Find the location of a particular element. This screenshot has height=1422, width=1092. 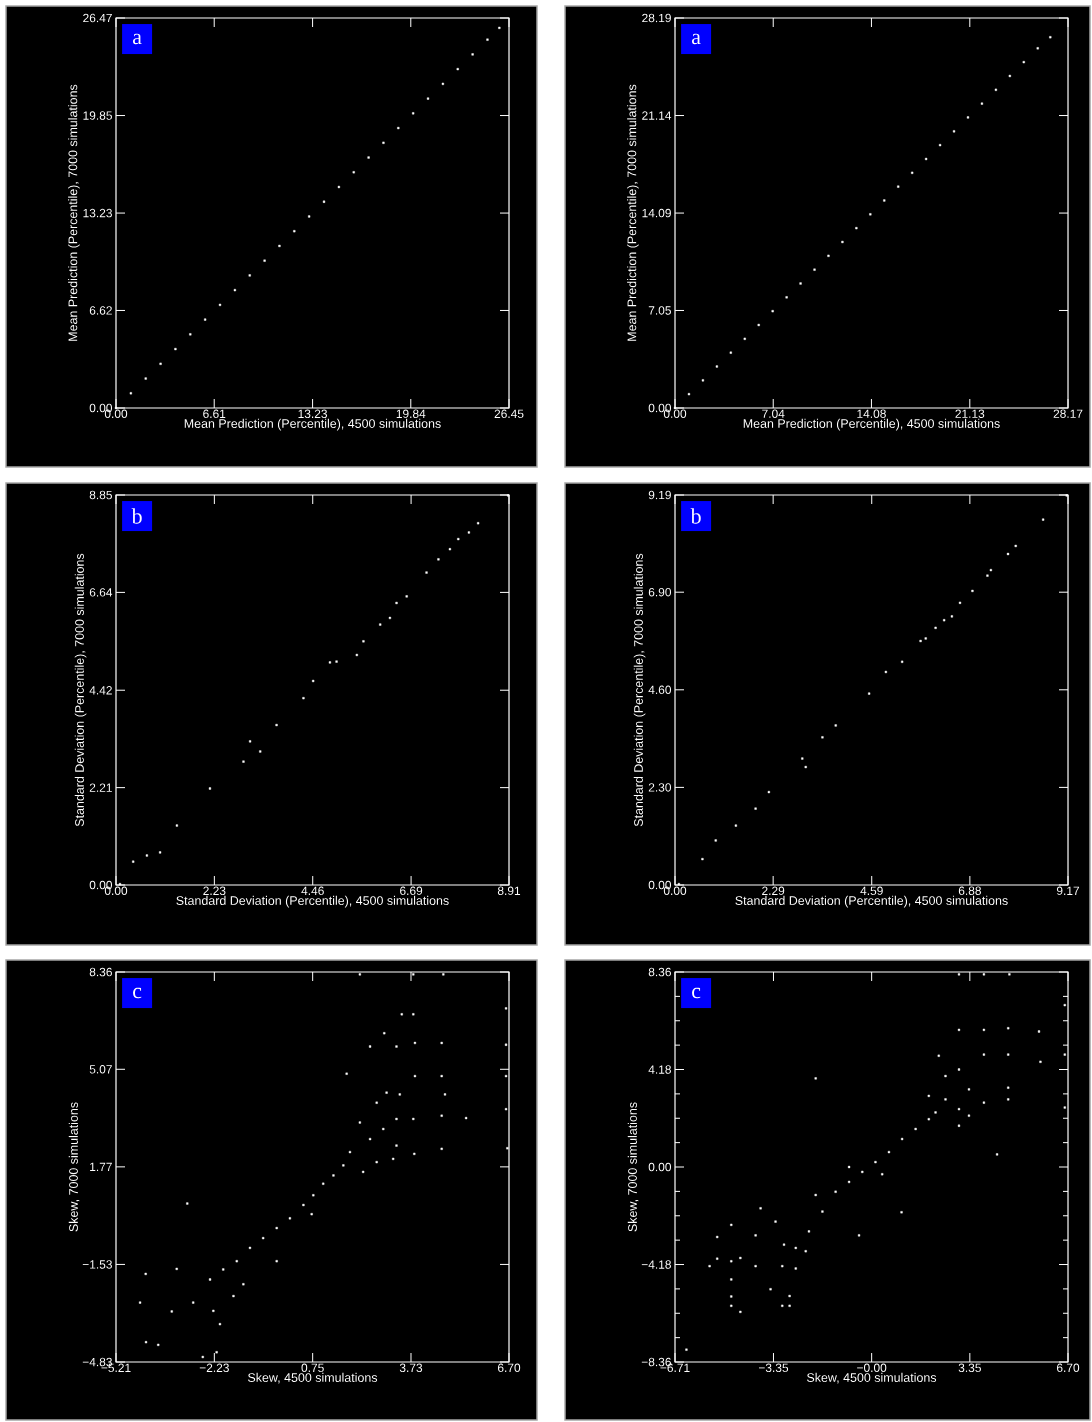

x-tick-label: 9.17 is located at coordinates (1068, 890).